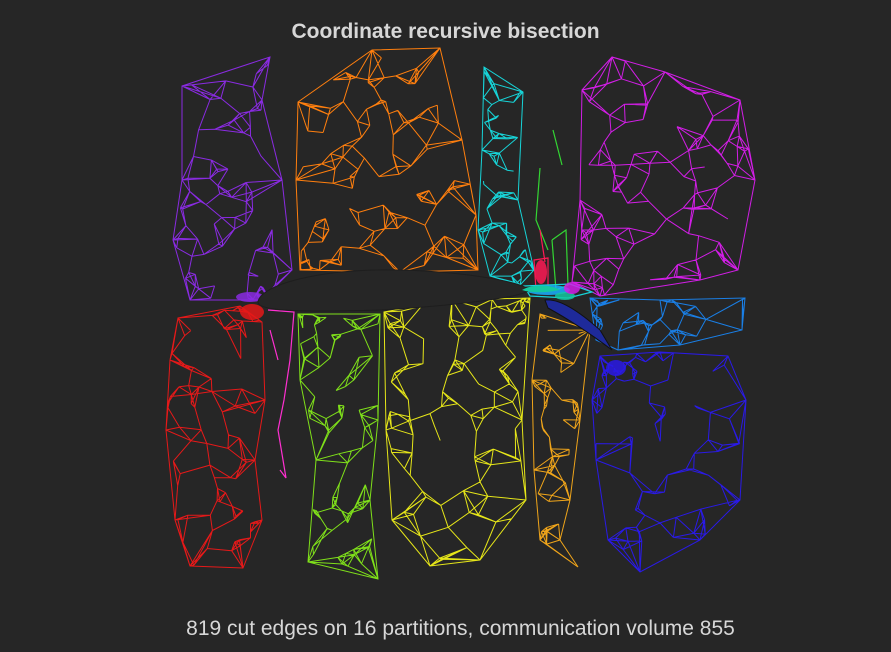  I want to click on mesh-edges-yellow, so click(457, 432).